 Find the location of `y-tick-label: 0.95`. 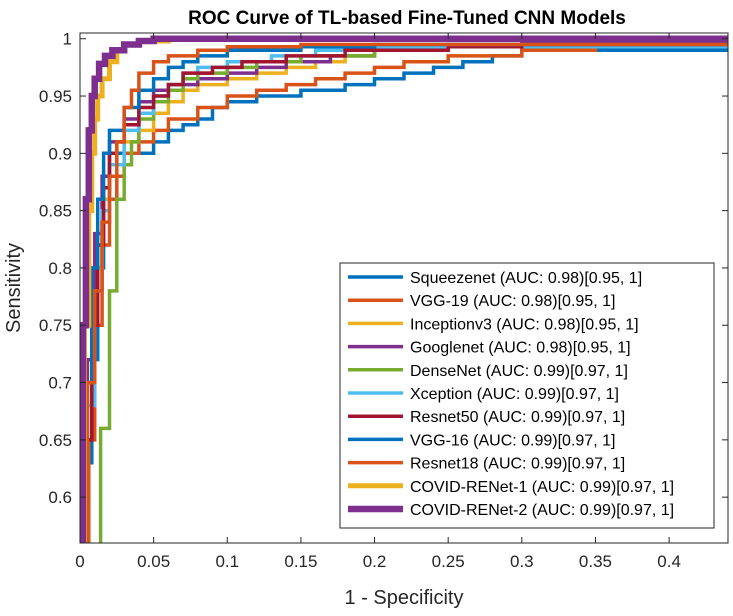

y-tick-label: 0.95 is located at coordinates (55, 96).